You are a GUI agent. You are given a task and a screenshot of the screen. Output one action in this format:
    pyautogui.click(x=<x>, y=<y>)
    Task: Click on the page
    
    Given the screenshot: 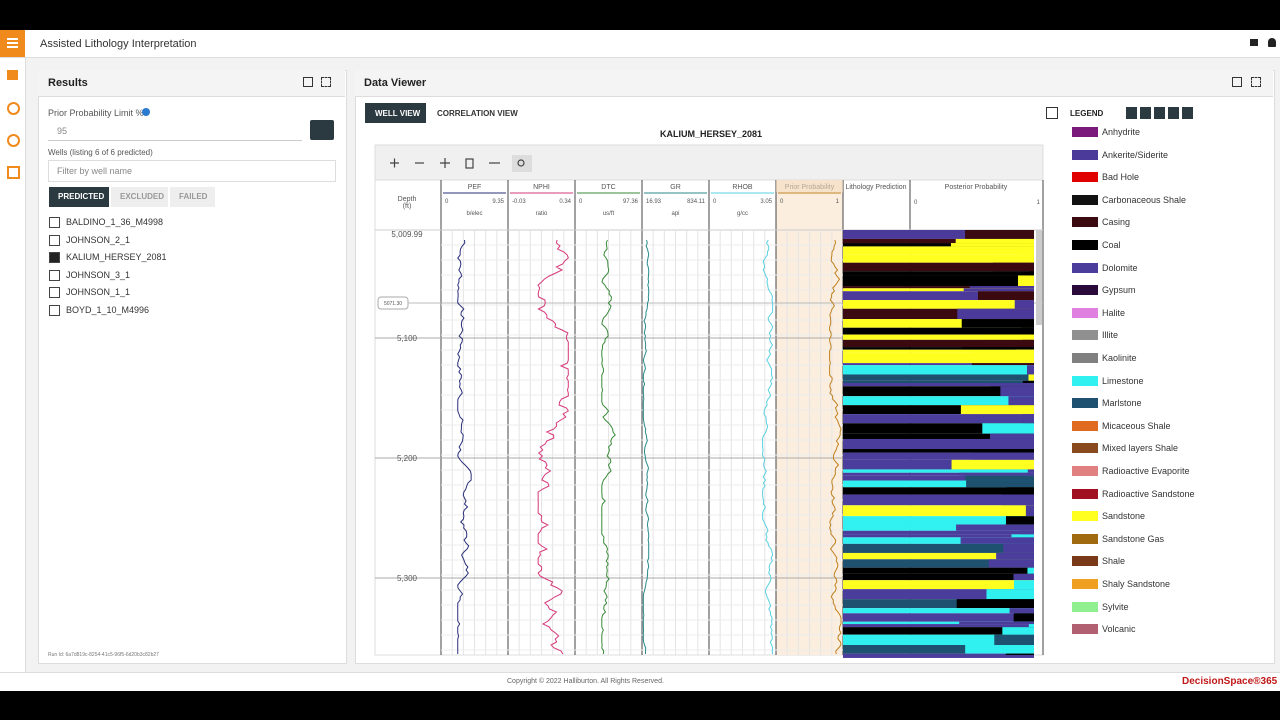 What is the action you would take?
    pyautogui.click(x=469, y=163)
    